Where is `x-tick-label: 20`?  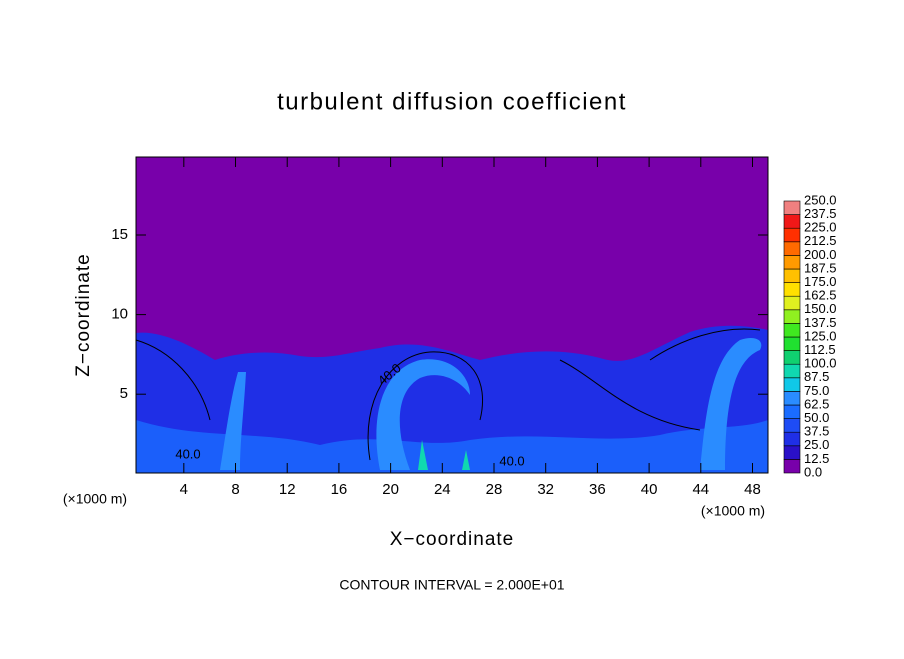
x-tick-label: 20 is located at coordinates (390, 489).